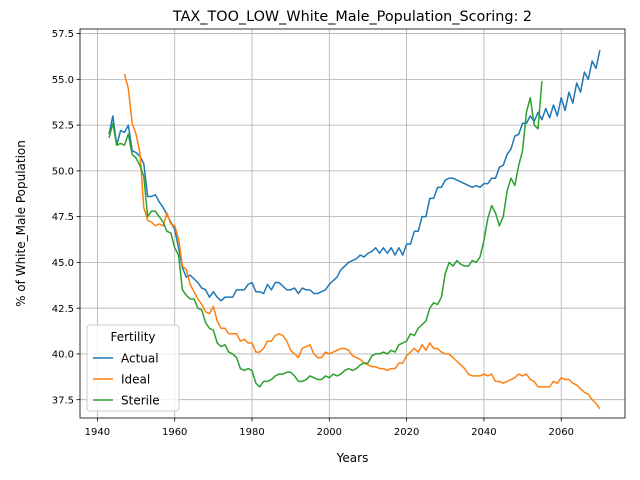 This screenshot has width=640, height=480. What do you see at coordinates (560, 432) in the screenshot?
I see `x-tick-label: 2060` at bounding box center [560, 432].